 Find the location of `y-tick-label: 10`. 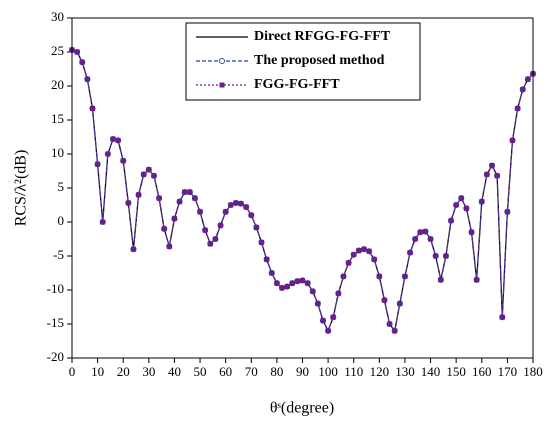

y-tick-label: 10 is located at coordinates (57, 152).